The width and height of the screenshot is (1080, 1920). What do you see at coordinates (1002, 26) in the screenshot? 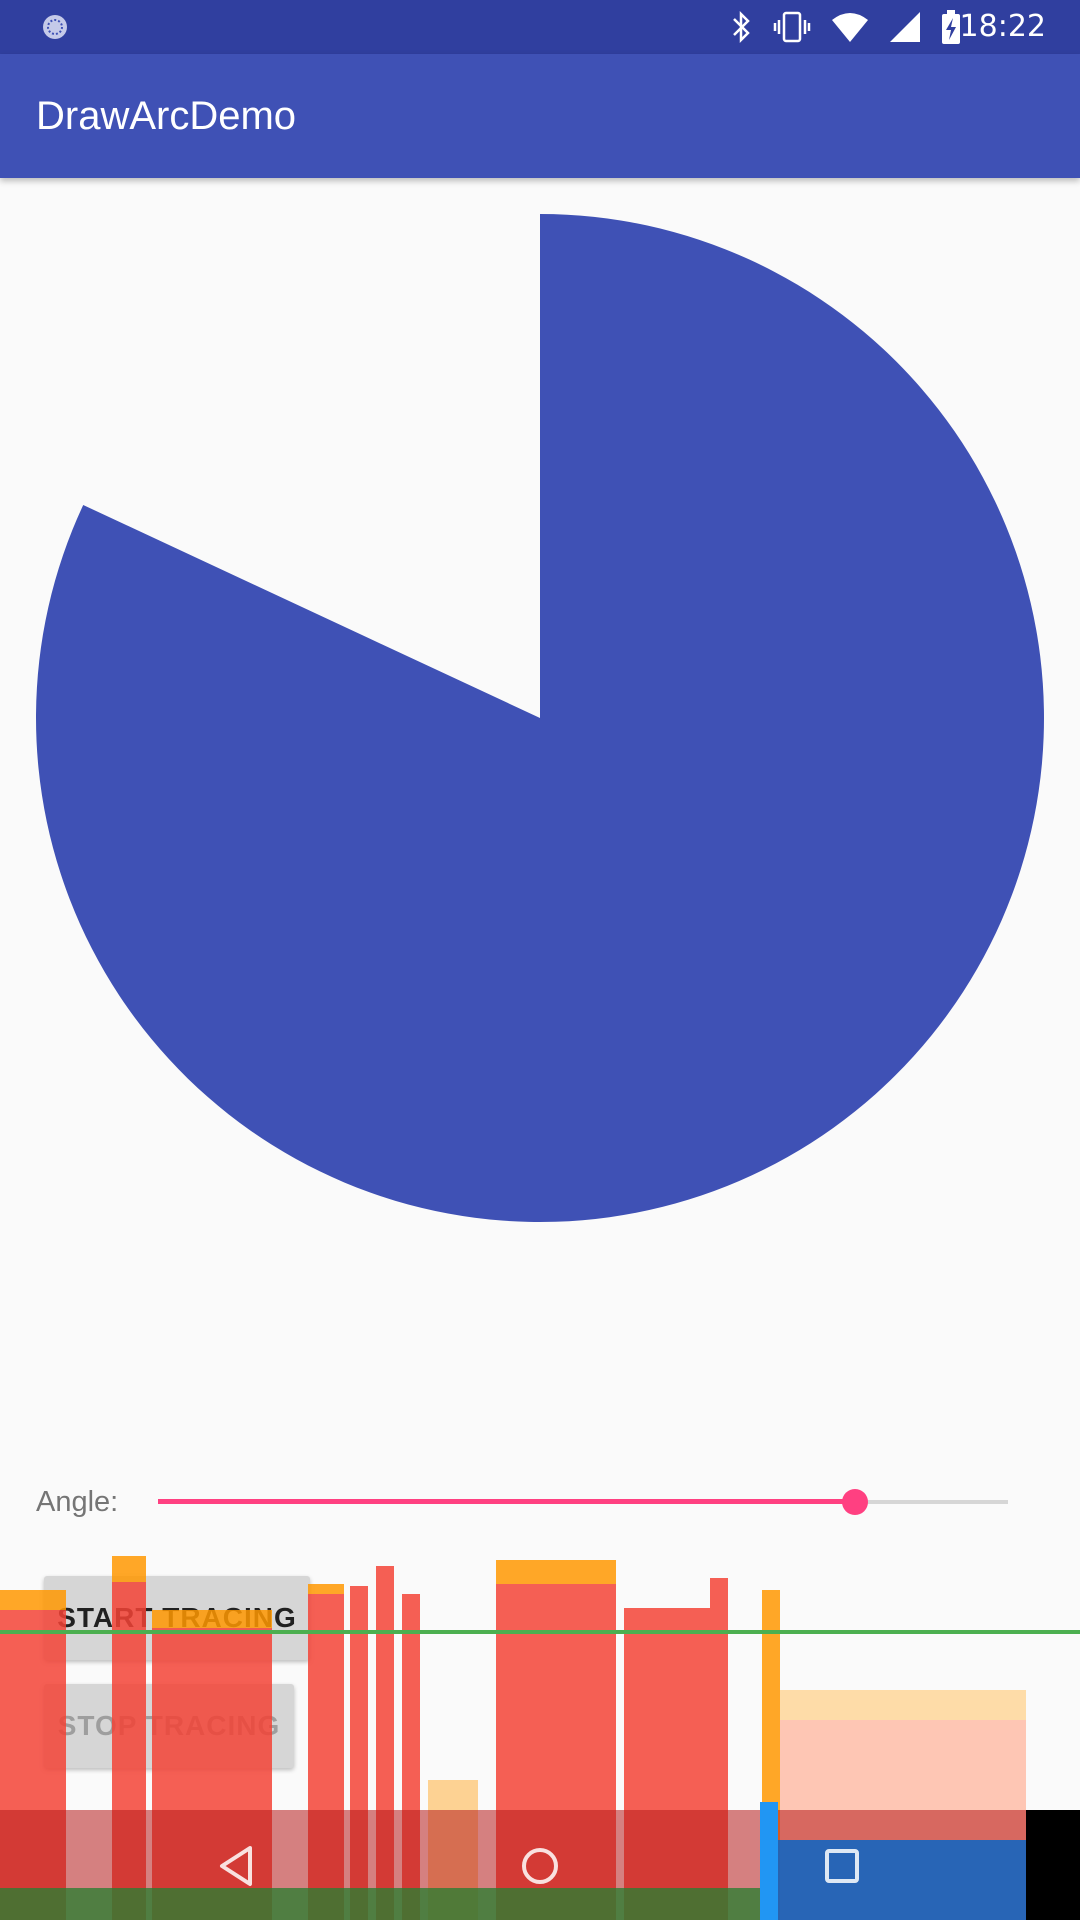
I see `status-time: 18:22` at bounding box center [1002, 26].